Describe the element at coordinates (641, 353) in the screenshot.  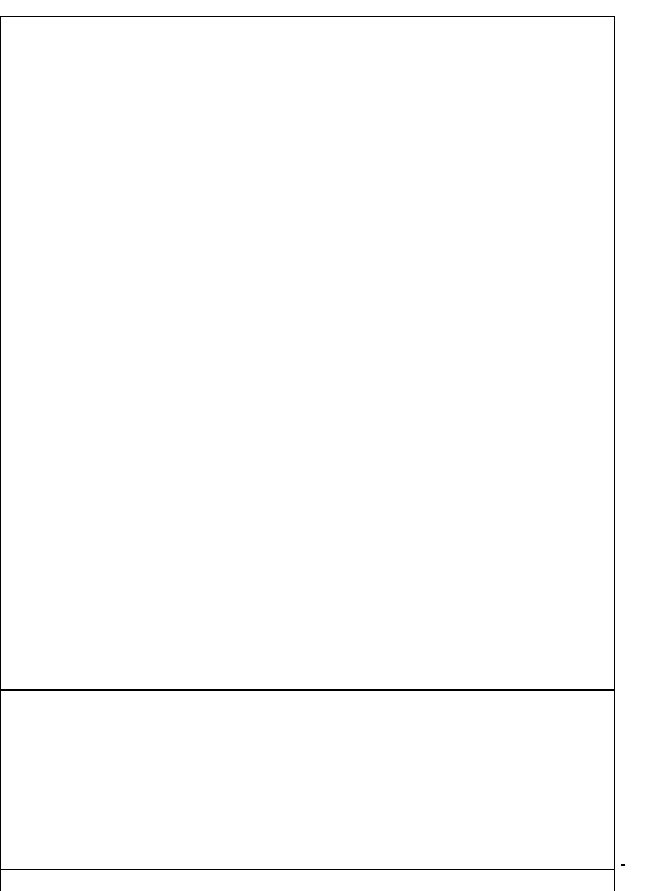
I see `price-y-axis` at that location.